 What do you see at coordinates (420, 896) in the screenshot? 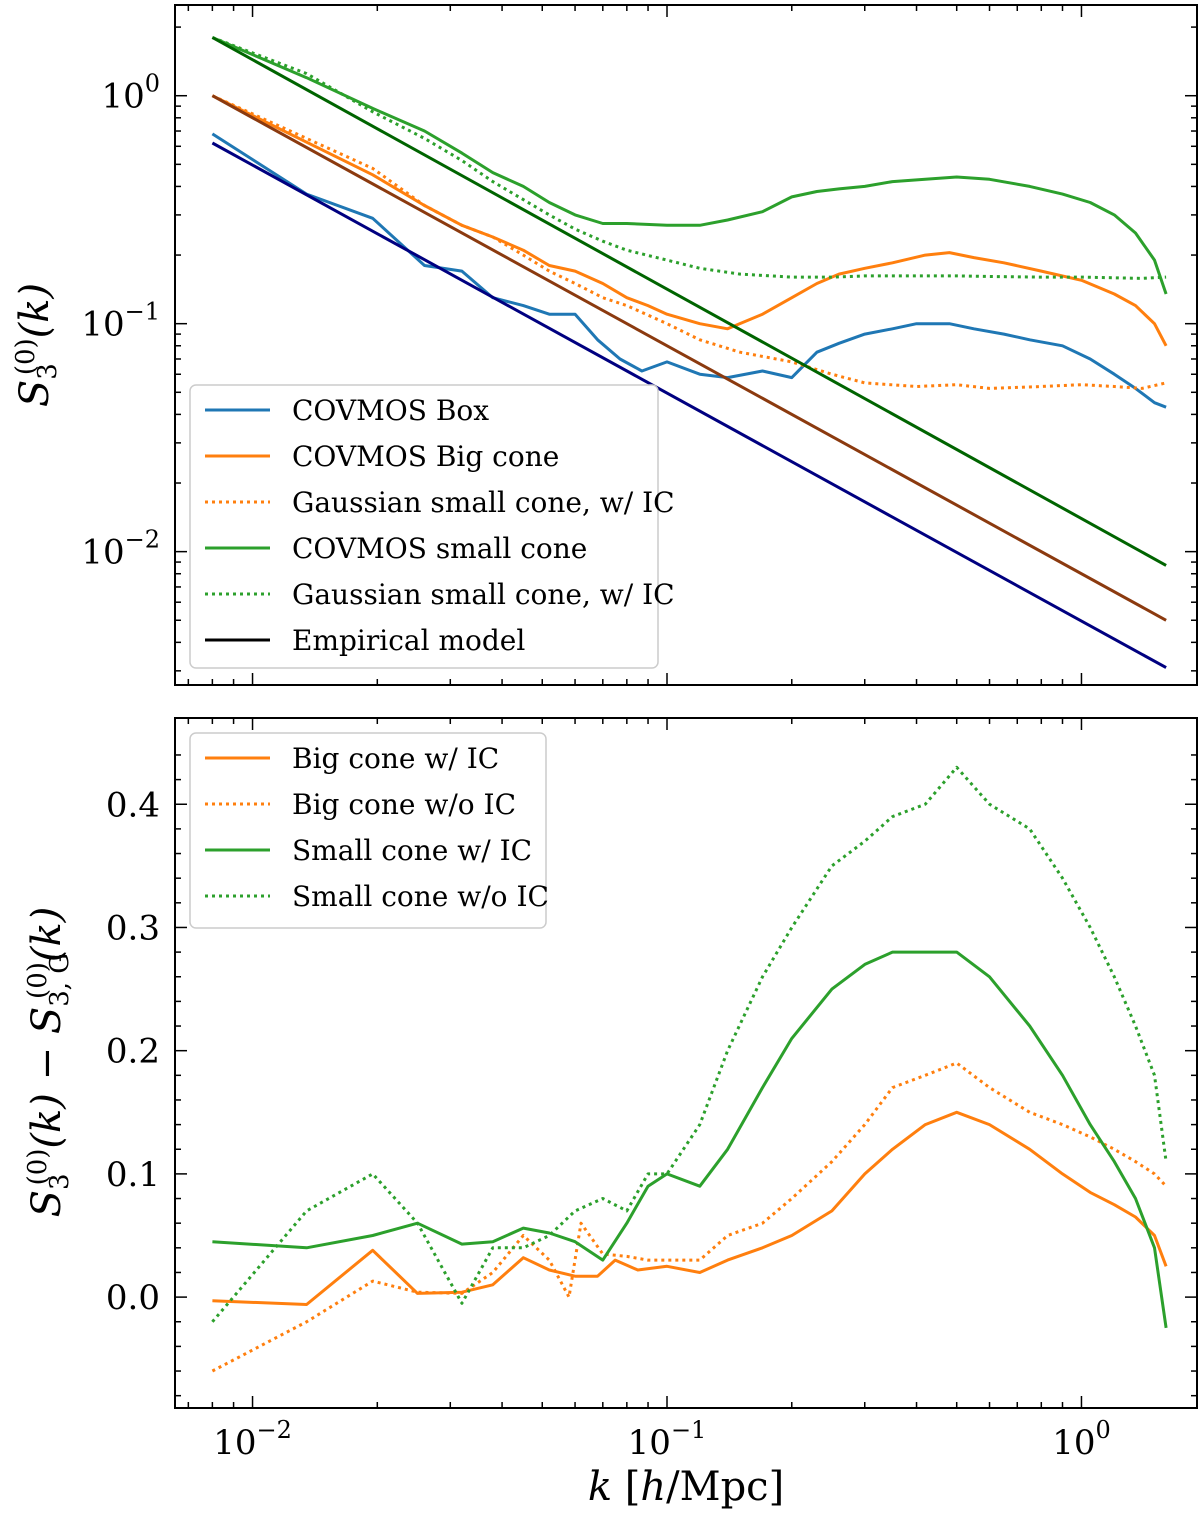
I see `legend-label: Small cone w/o IC` at bounding box center [420, 896].